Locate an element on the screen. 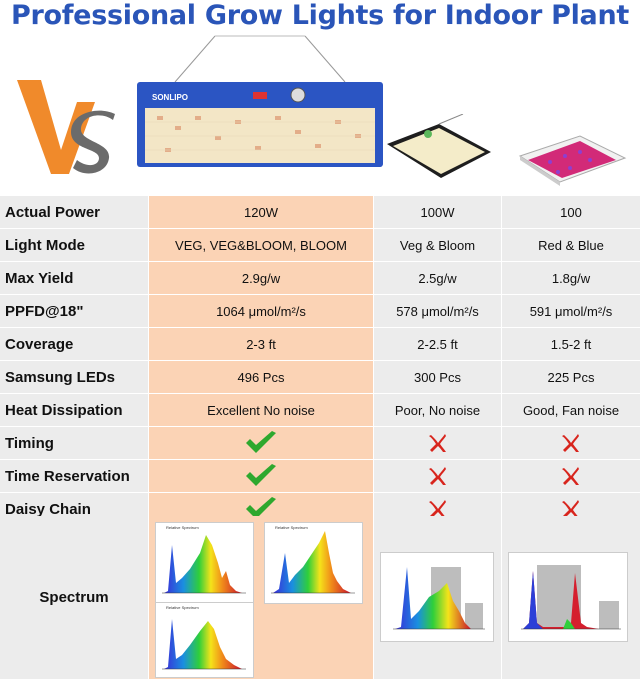 This screenshot has width=640, height=682. competitor-1-value: 300 Pcs is located at coordinates (437, 377).